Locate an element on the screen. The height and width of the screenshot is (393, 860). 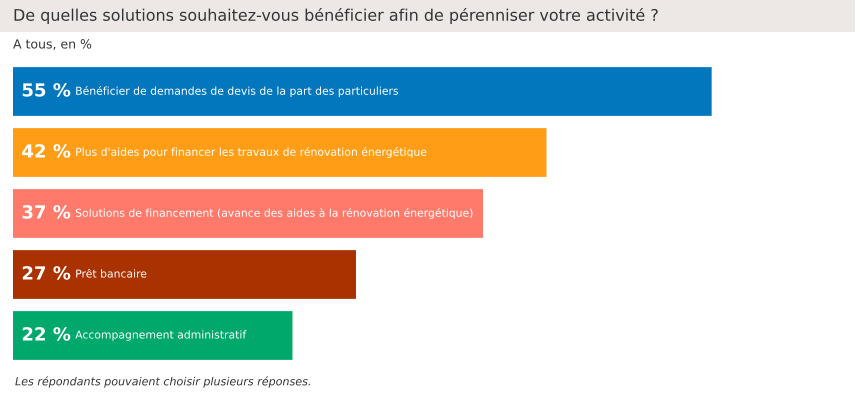
data-label: 27 % is located at coordinates (46, 273).